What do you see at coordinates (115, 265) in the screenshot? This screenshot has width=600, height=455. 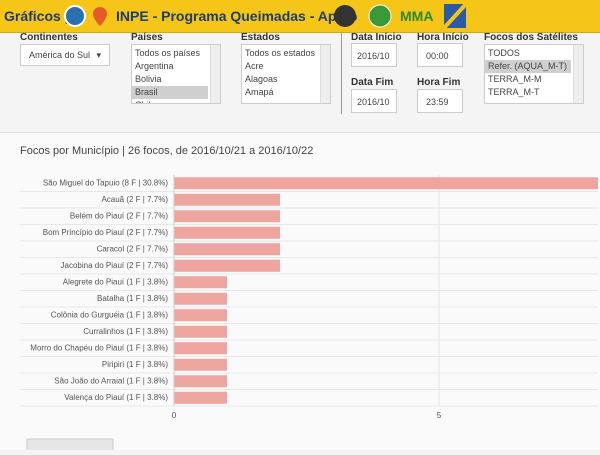 I see `y-tick-label: Jacobina do Piauí (2 F | 7.7%)` at bounding box center [115, 265].